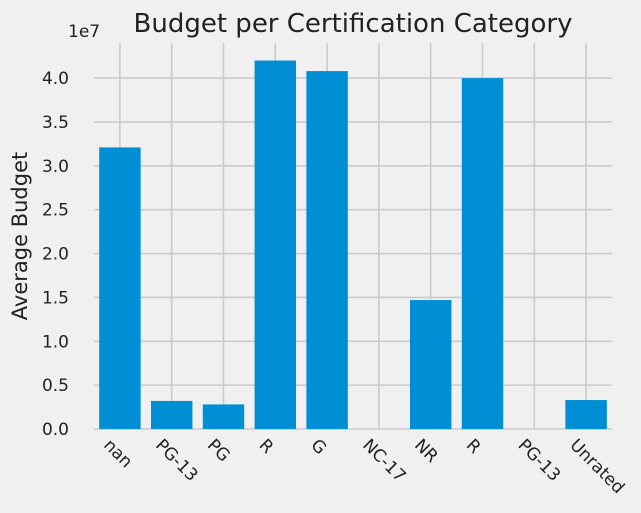  I want to click on y-tick-label: 3.5, so click(55, 123).